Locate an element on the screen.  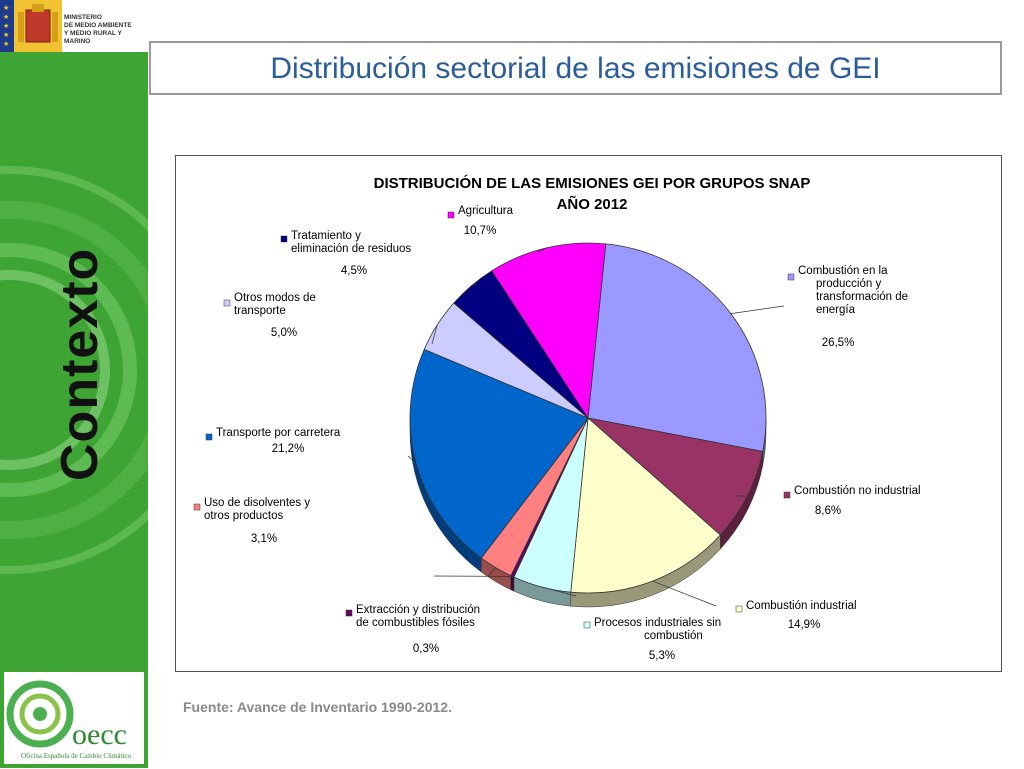
slice-value-otros-modos-de-transporte: 5,0% is located at coordinates (284, 333).